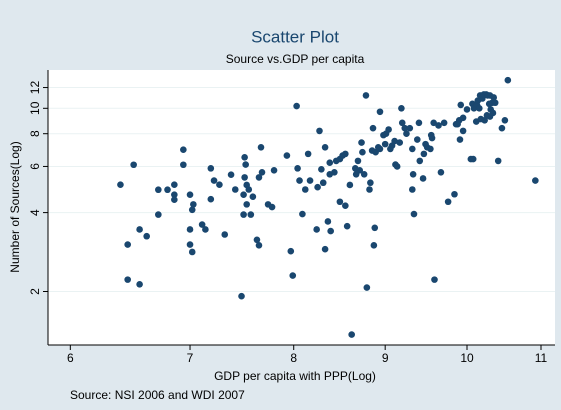 The height and width of the screenshot is (410, 561). What do you see at coordinates (35, 108) in the screenshot?
I see `y-tick-label: 10` at bounding box center [35, 108].